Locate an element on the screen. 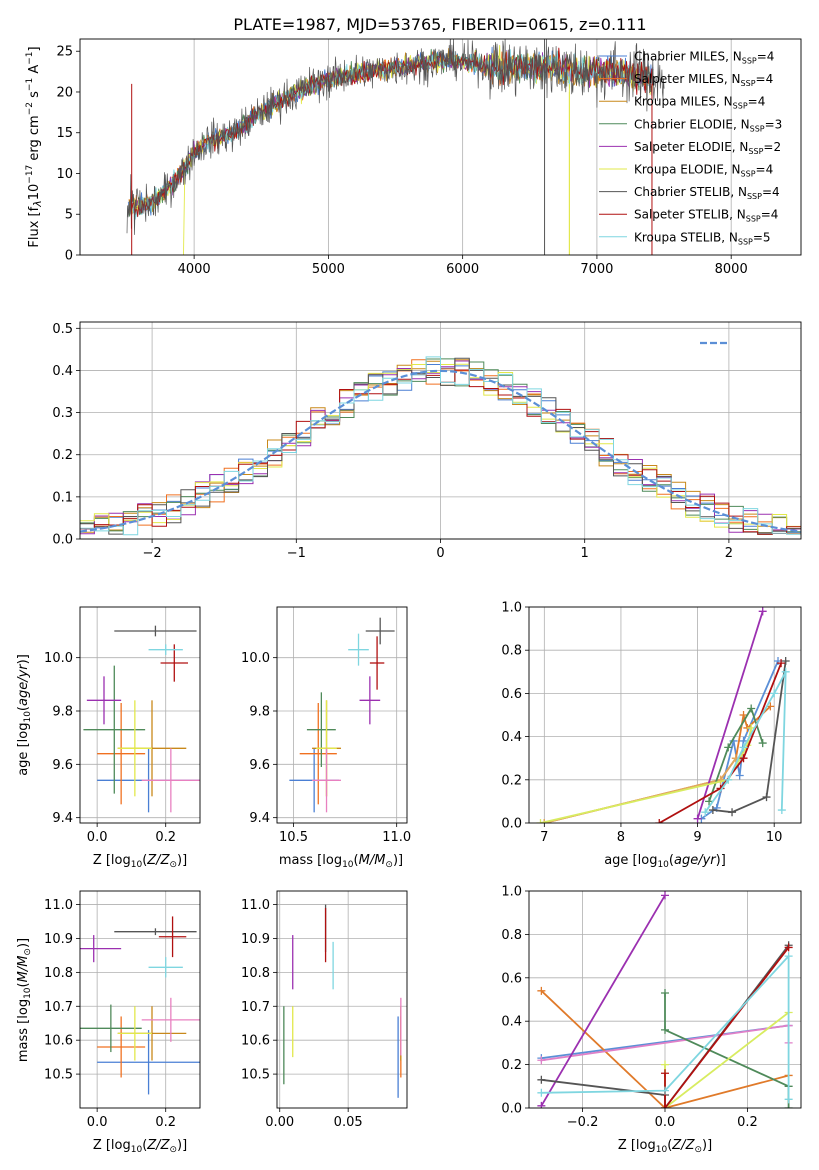  z-mass-xtick-label: 0.0 is located at coordinates (97, 1122).